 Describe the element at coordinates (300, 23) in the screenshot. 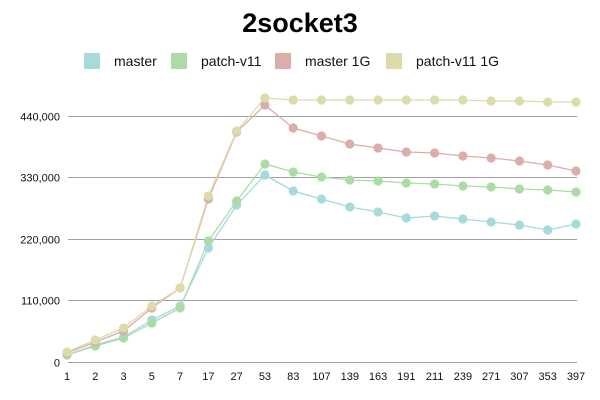

I see `chart-title: 2socket3` at that location.